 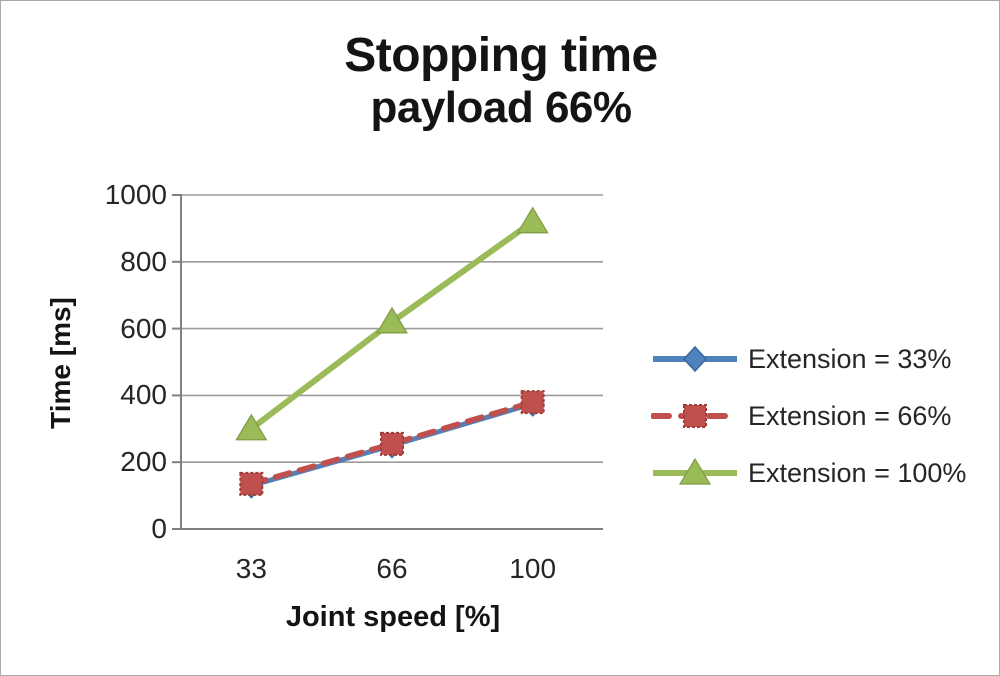 I want to click on chart-subtitle: payload 66%, so click(x=501, y=107).